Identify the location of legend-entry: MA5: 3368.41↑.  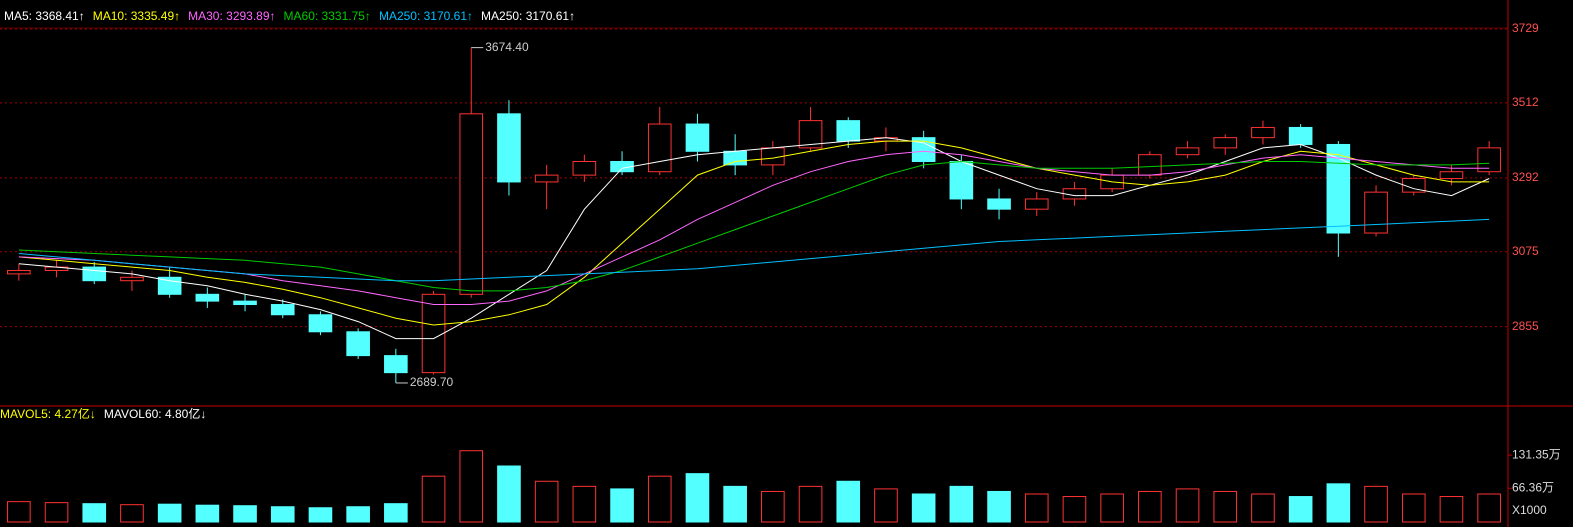
(44, 16).